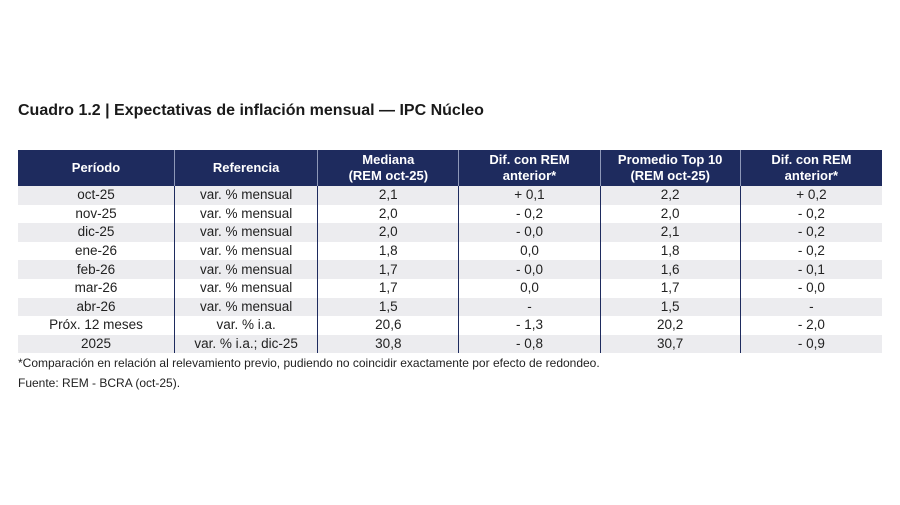 Image resolution: width=900 pixels, height=505 pixels. What do you see at coordinates (810, 344) in the screenshot?
I see `table-cell: - 0,9` at bounding box center [810, 344].